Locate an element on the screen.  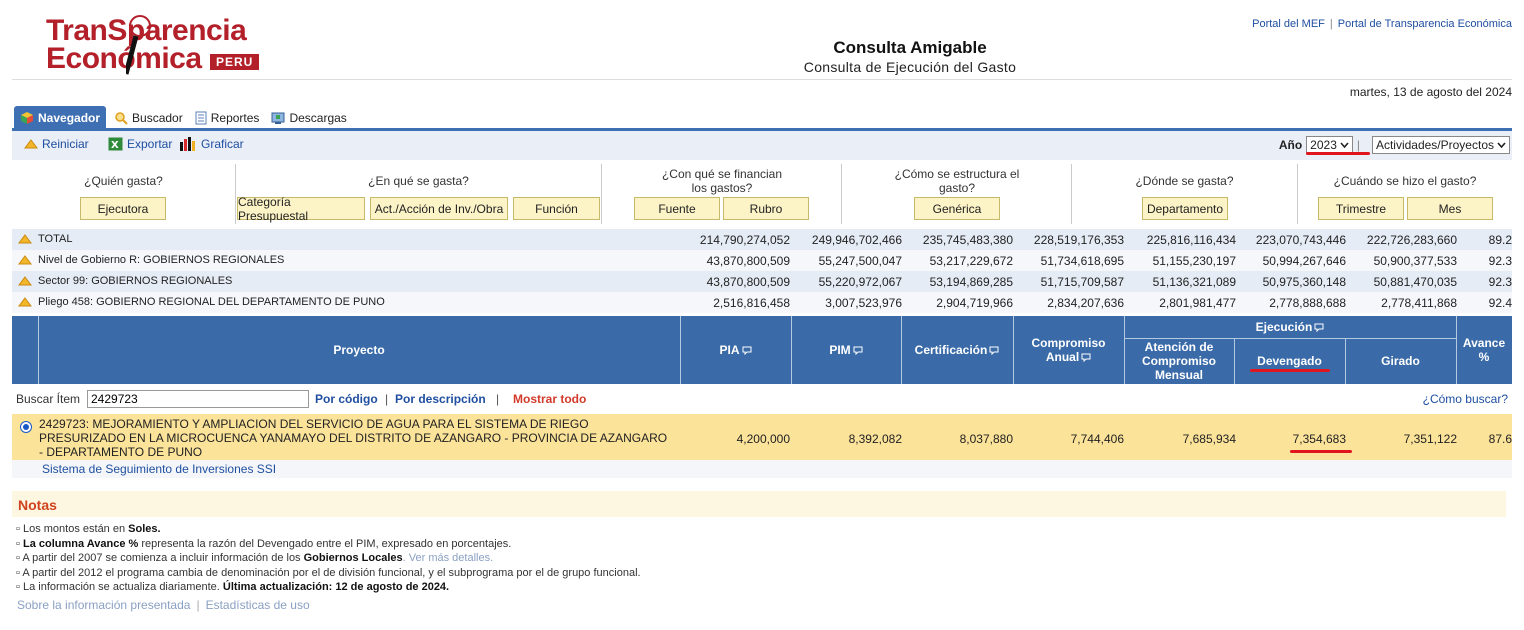
summary-girado: 2,778,411,868 is located at coordinates (1419, 303).